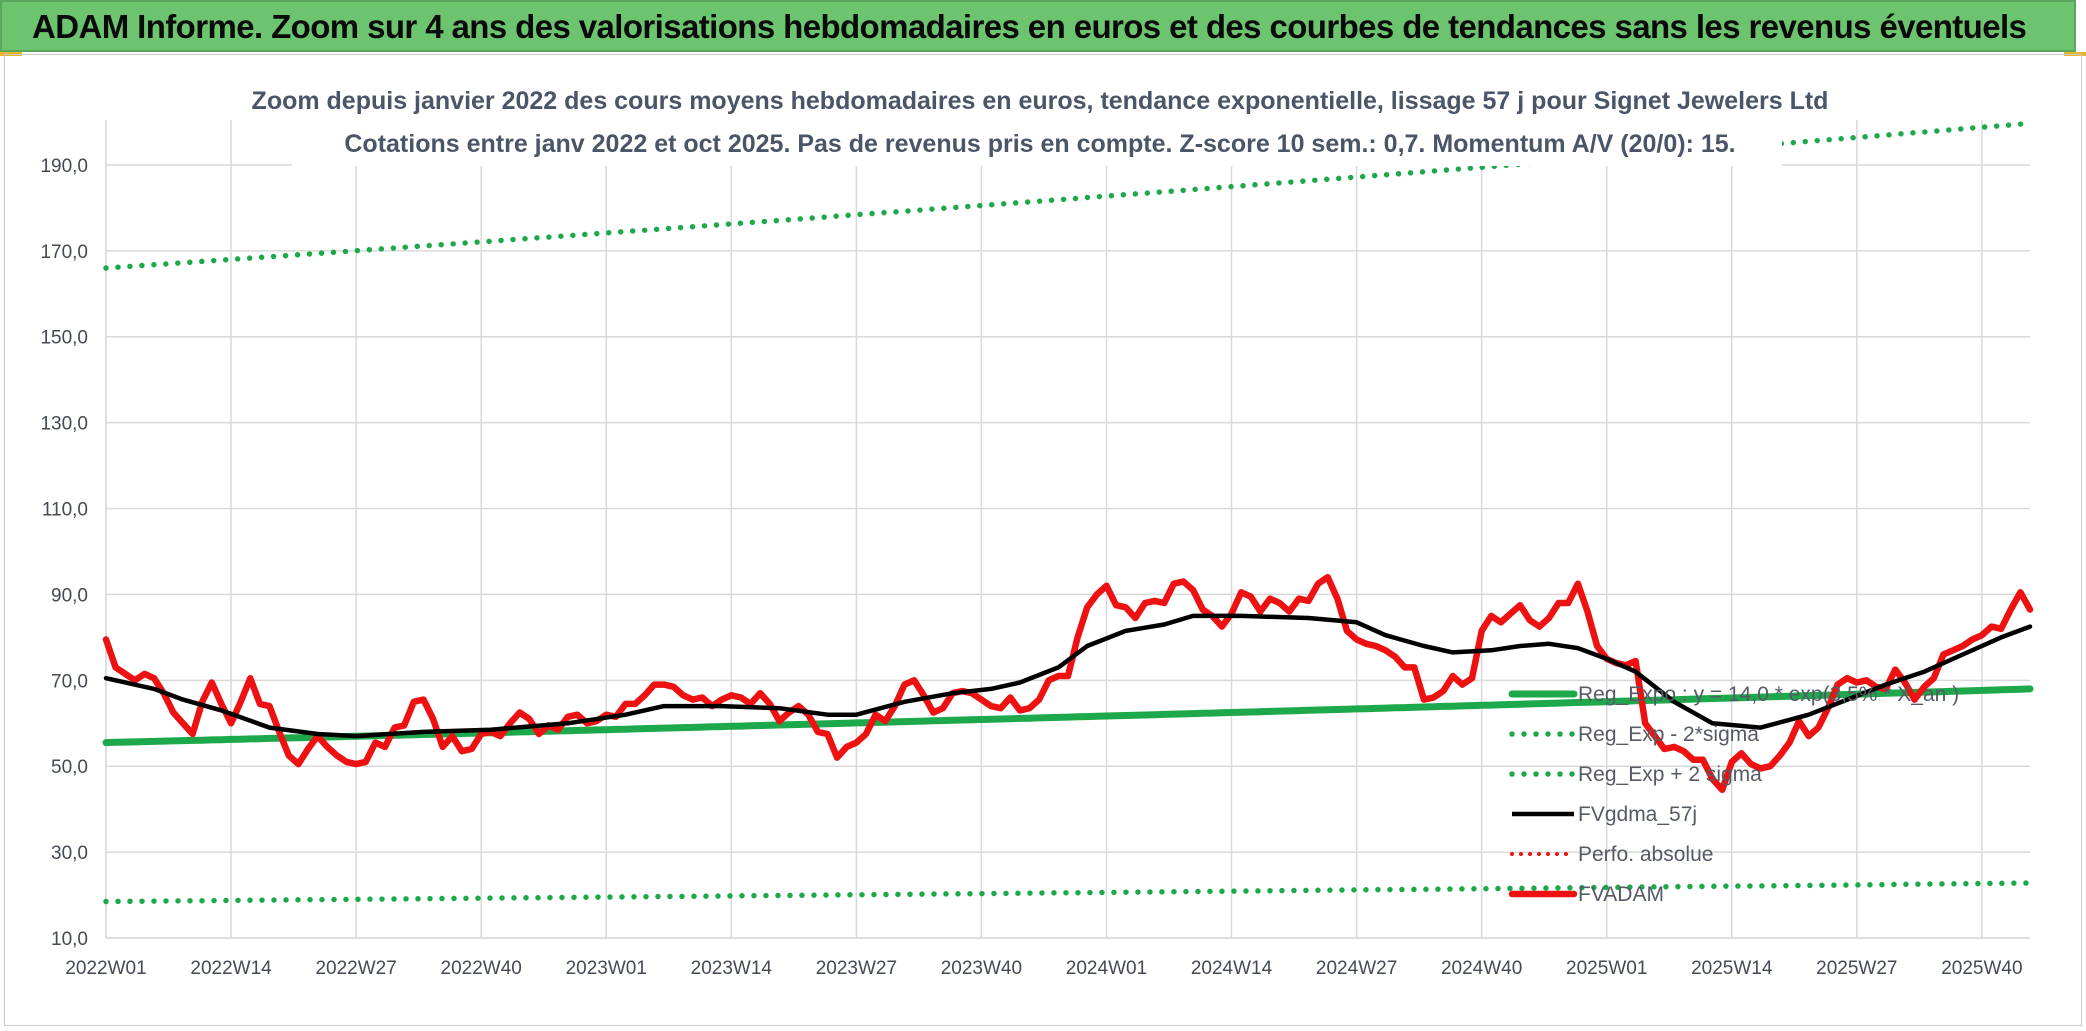  Describe the element at coordinates (231, 968) in the screenshot. I see `x-tick-label: 2022W14` at that location.